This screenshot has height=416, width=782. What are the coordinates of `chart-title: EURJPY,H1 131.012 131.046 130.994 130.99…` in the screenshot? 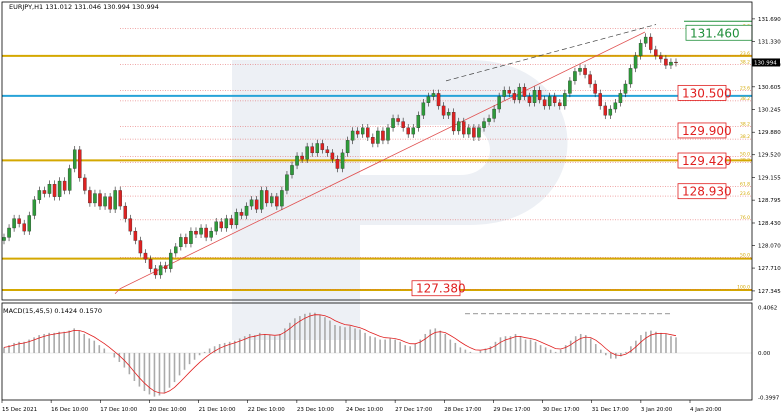 It's located at (84, 7).